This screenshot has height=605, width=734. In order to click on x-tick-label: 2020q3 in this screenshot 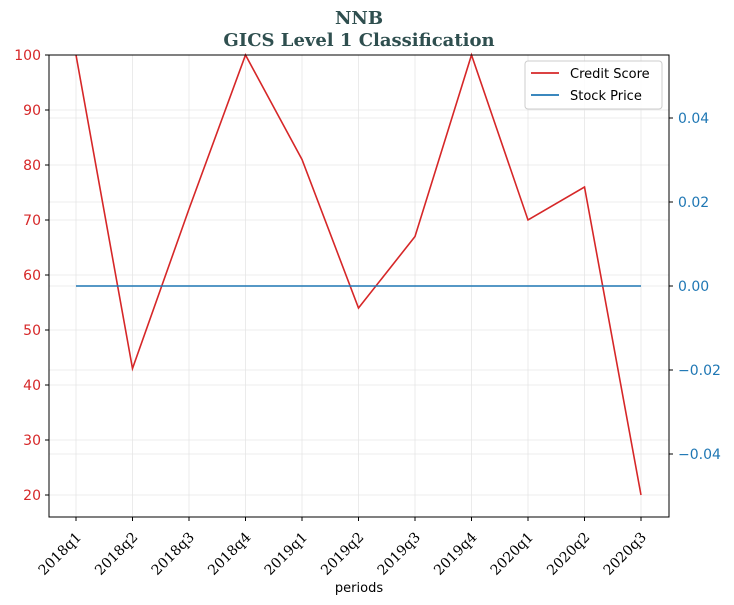, I will do `click(625, 554)`.